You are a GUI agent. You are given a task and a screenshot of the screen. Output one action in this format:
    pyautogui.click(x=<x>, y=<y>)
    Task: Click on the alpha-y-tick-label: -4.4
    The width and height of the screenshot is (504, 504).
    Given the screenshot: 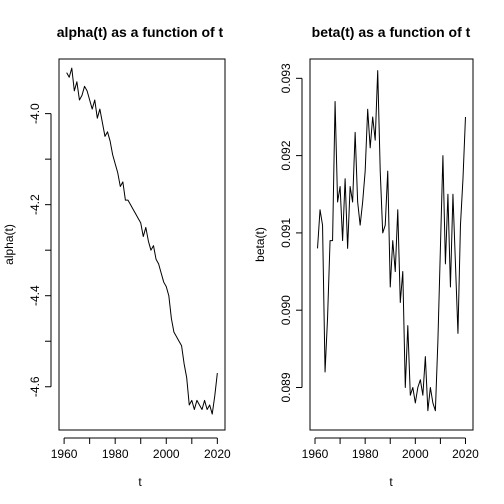 What is the action you would take?
    pyautogui.click(x=35, y=295)
    